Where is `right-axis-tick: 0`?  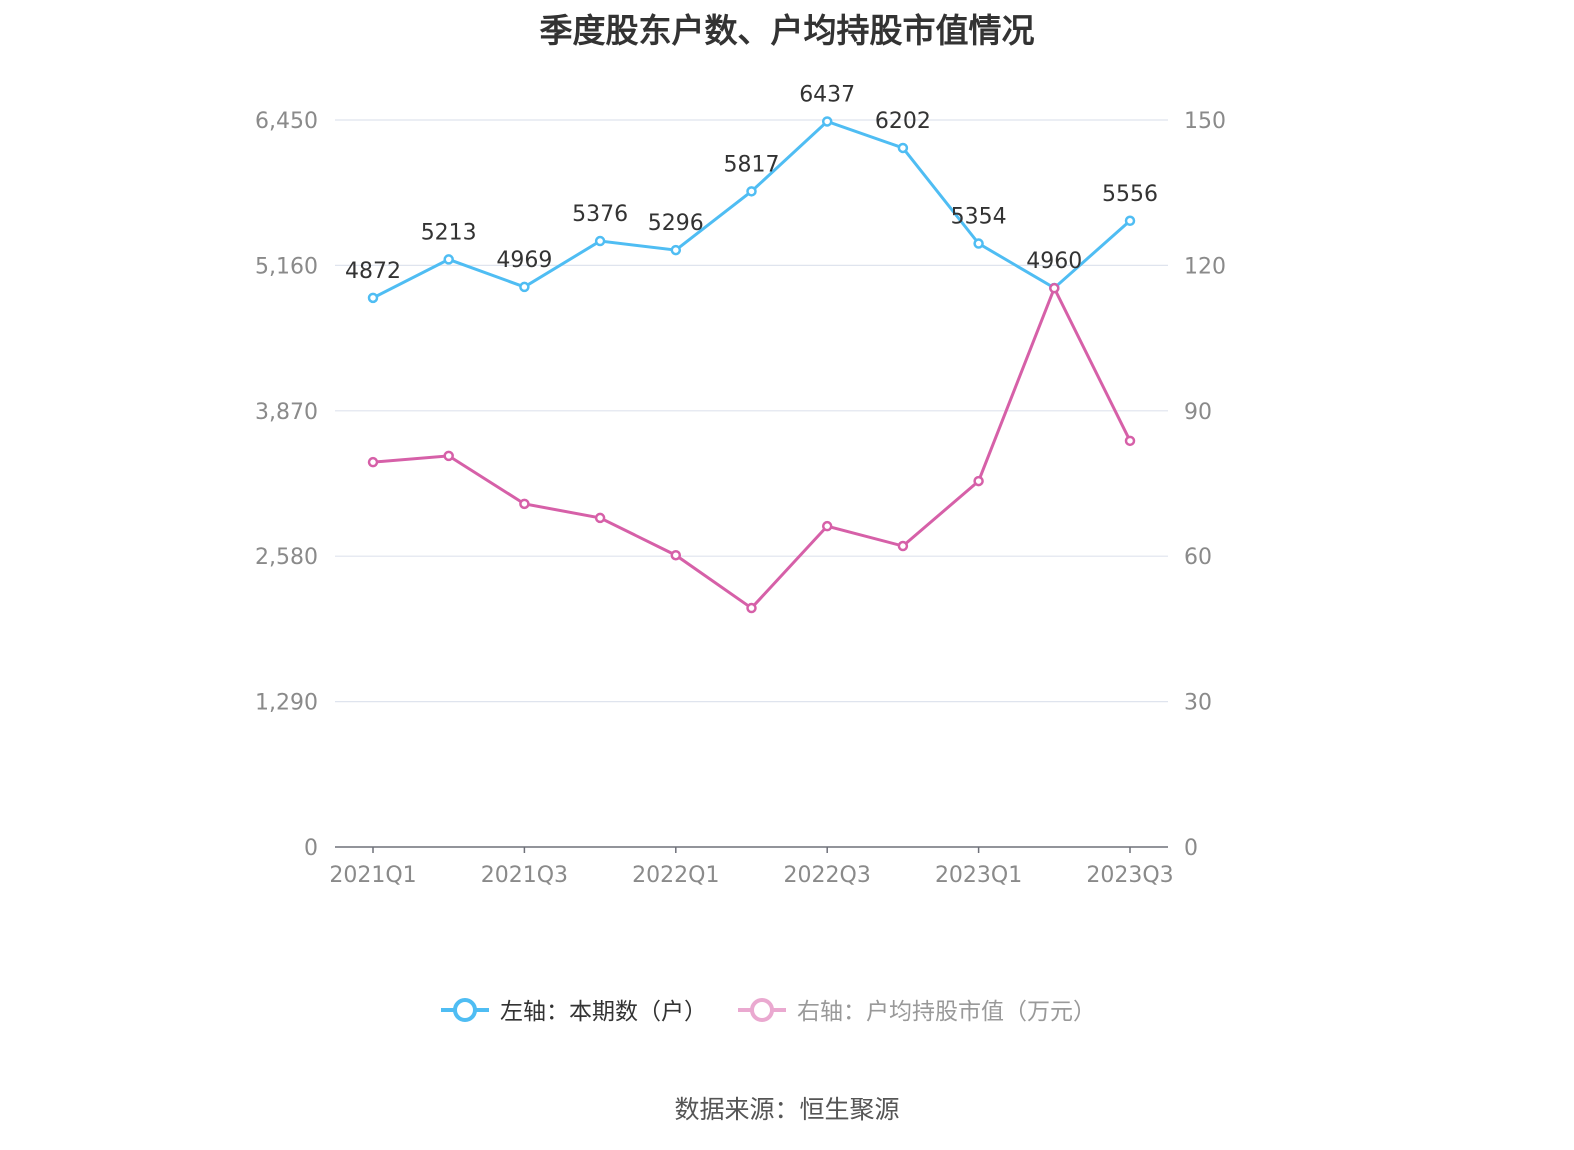 right-axis-tick: 0 is located at coordinates (1191, 848).